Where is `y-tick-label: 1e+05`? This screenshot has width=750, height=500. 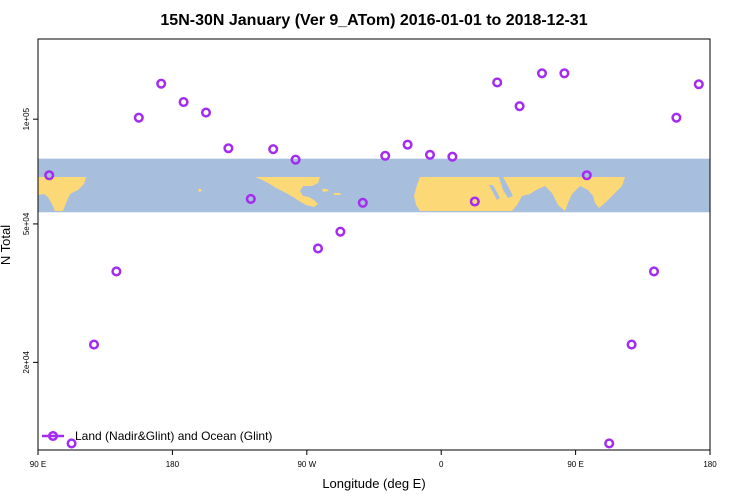 y-tick-label: 1e+05 is located at coordinates (26, 118).